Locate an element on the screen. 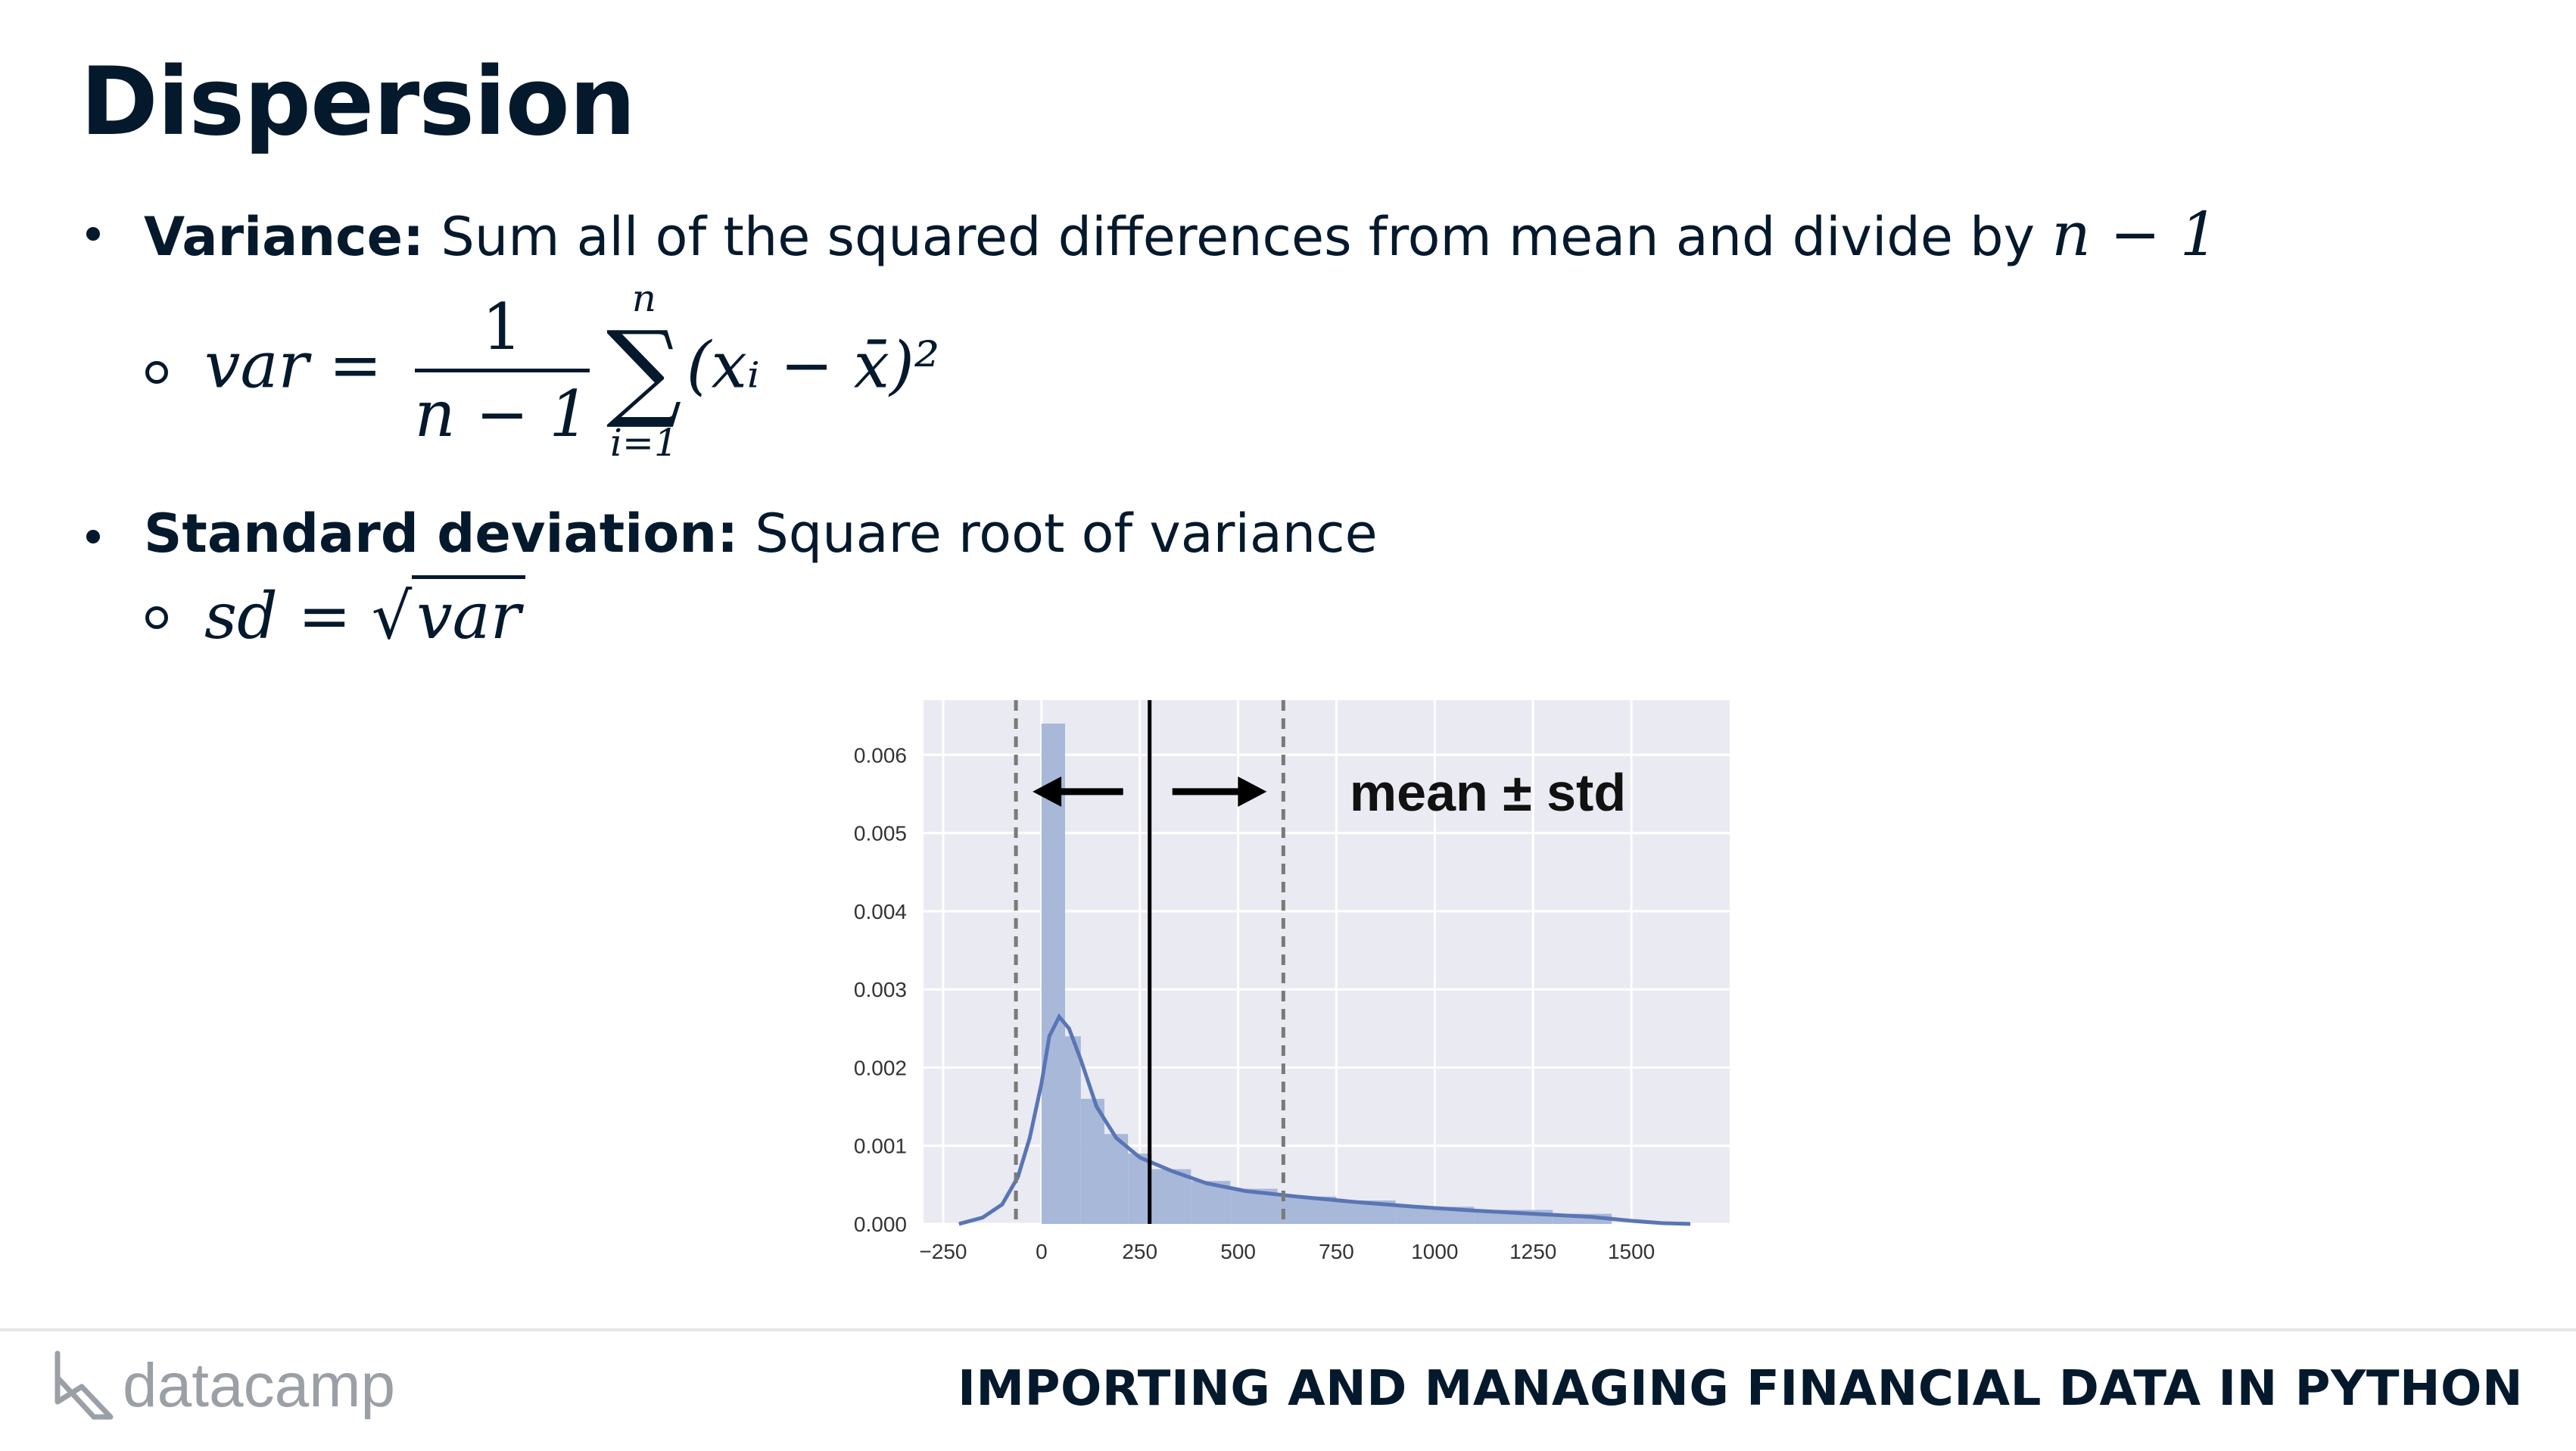 This screenshot has height=1451, width=2576. sum-upper-limit: n is located at coordinates (643, 298).